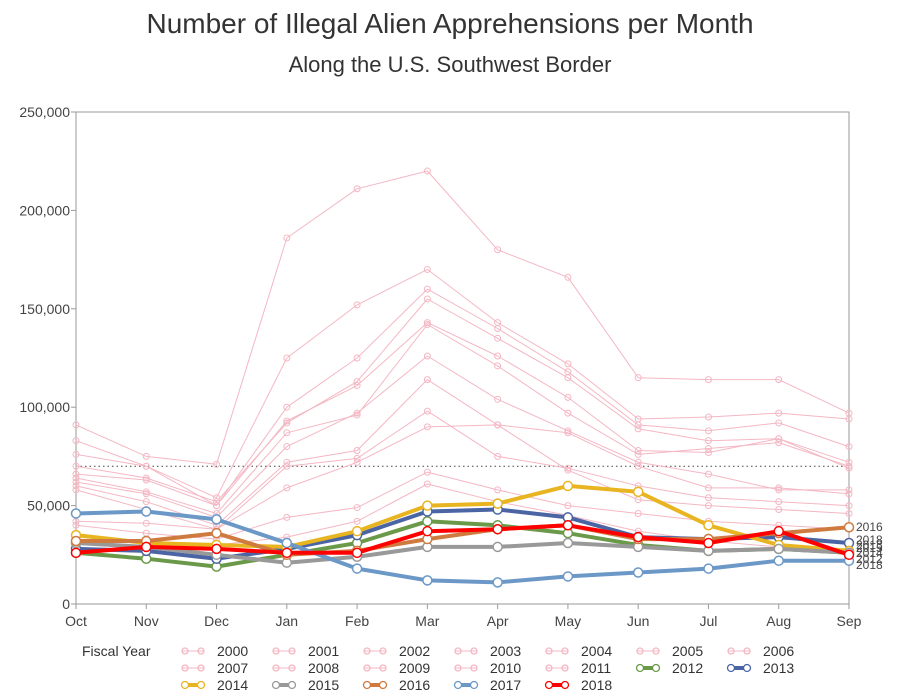 The height and width of the screenshot is (700, 900). Describe the element at coordinates (44, 309) in the screenshot. I see `y-tick-label: 150,000` at that location.